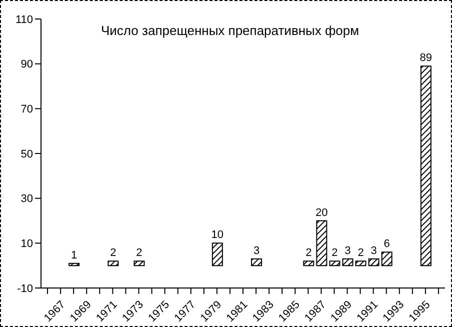 The image size is (452, 327). What do you see at coordinates (26, 154) in the screenshot?
I see `y-tick-label: 50` at bounding box center [26, 154].